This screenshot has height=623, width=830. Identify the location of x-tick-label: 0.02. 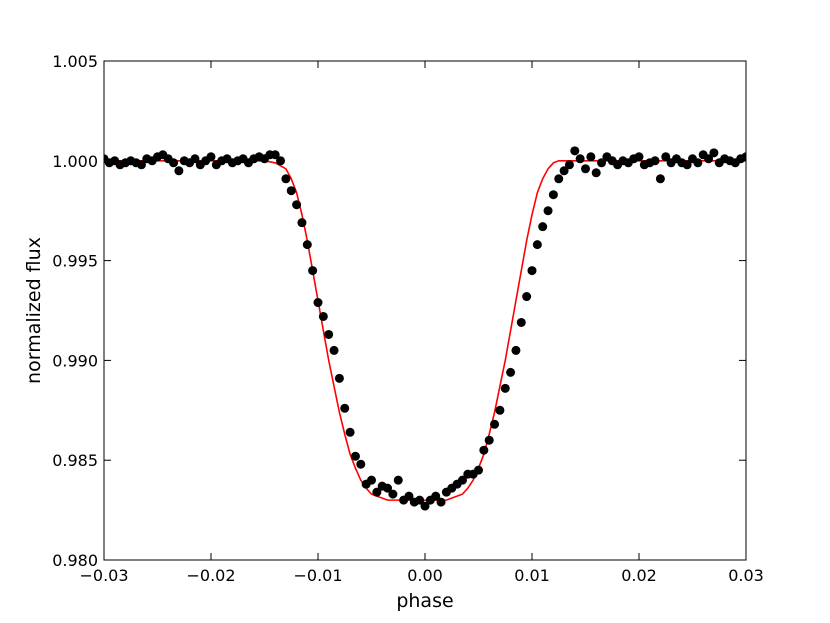
(639, 575).